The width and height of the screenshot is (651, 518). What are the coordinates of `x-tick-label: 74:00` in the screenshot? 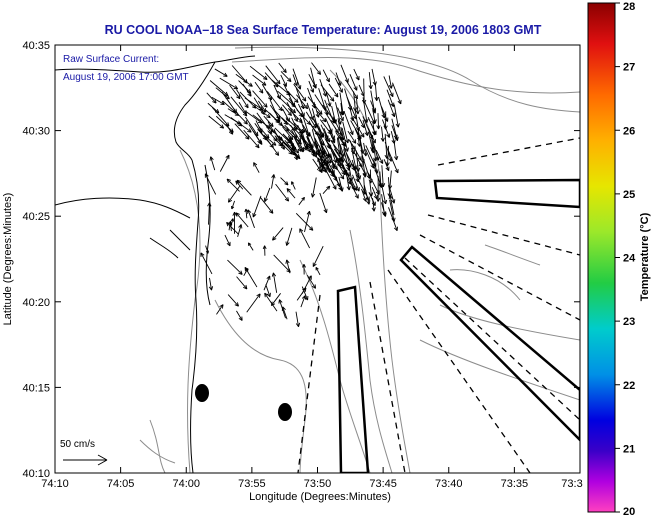 It's located at (186, 484).